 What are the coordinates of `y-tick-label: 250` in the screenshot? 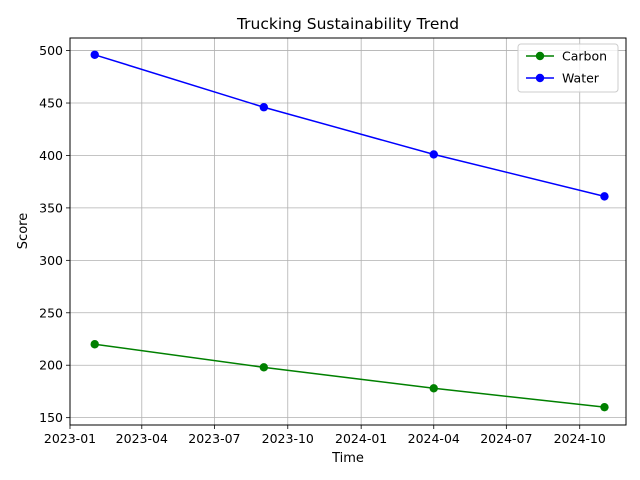 It's located at (51, 312).